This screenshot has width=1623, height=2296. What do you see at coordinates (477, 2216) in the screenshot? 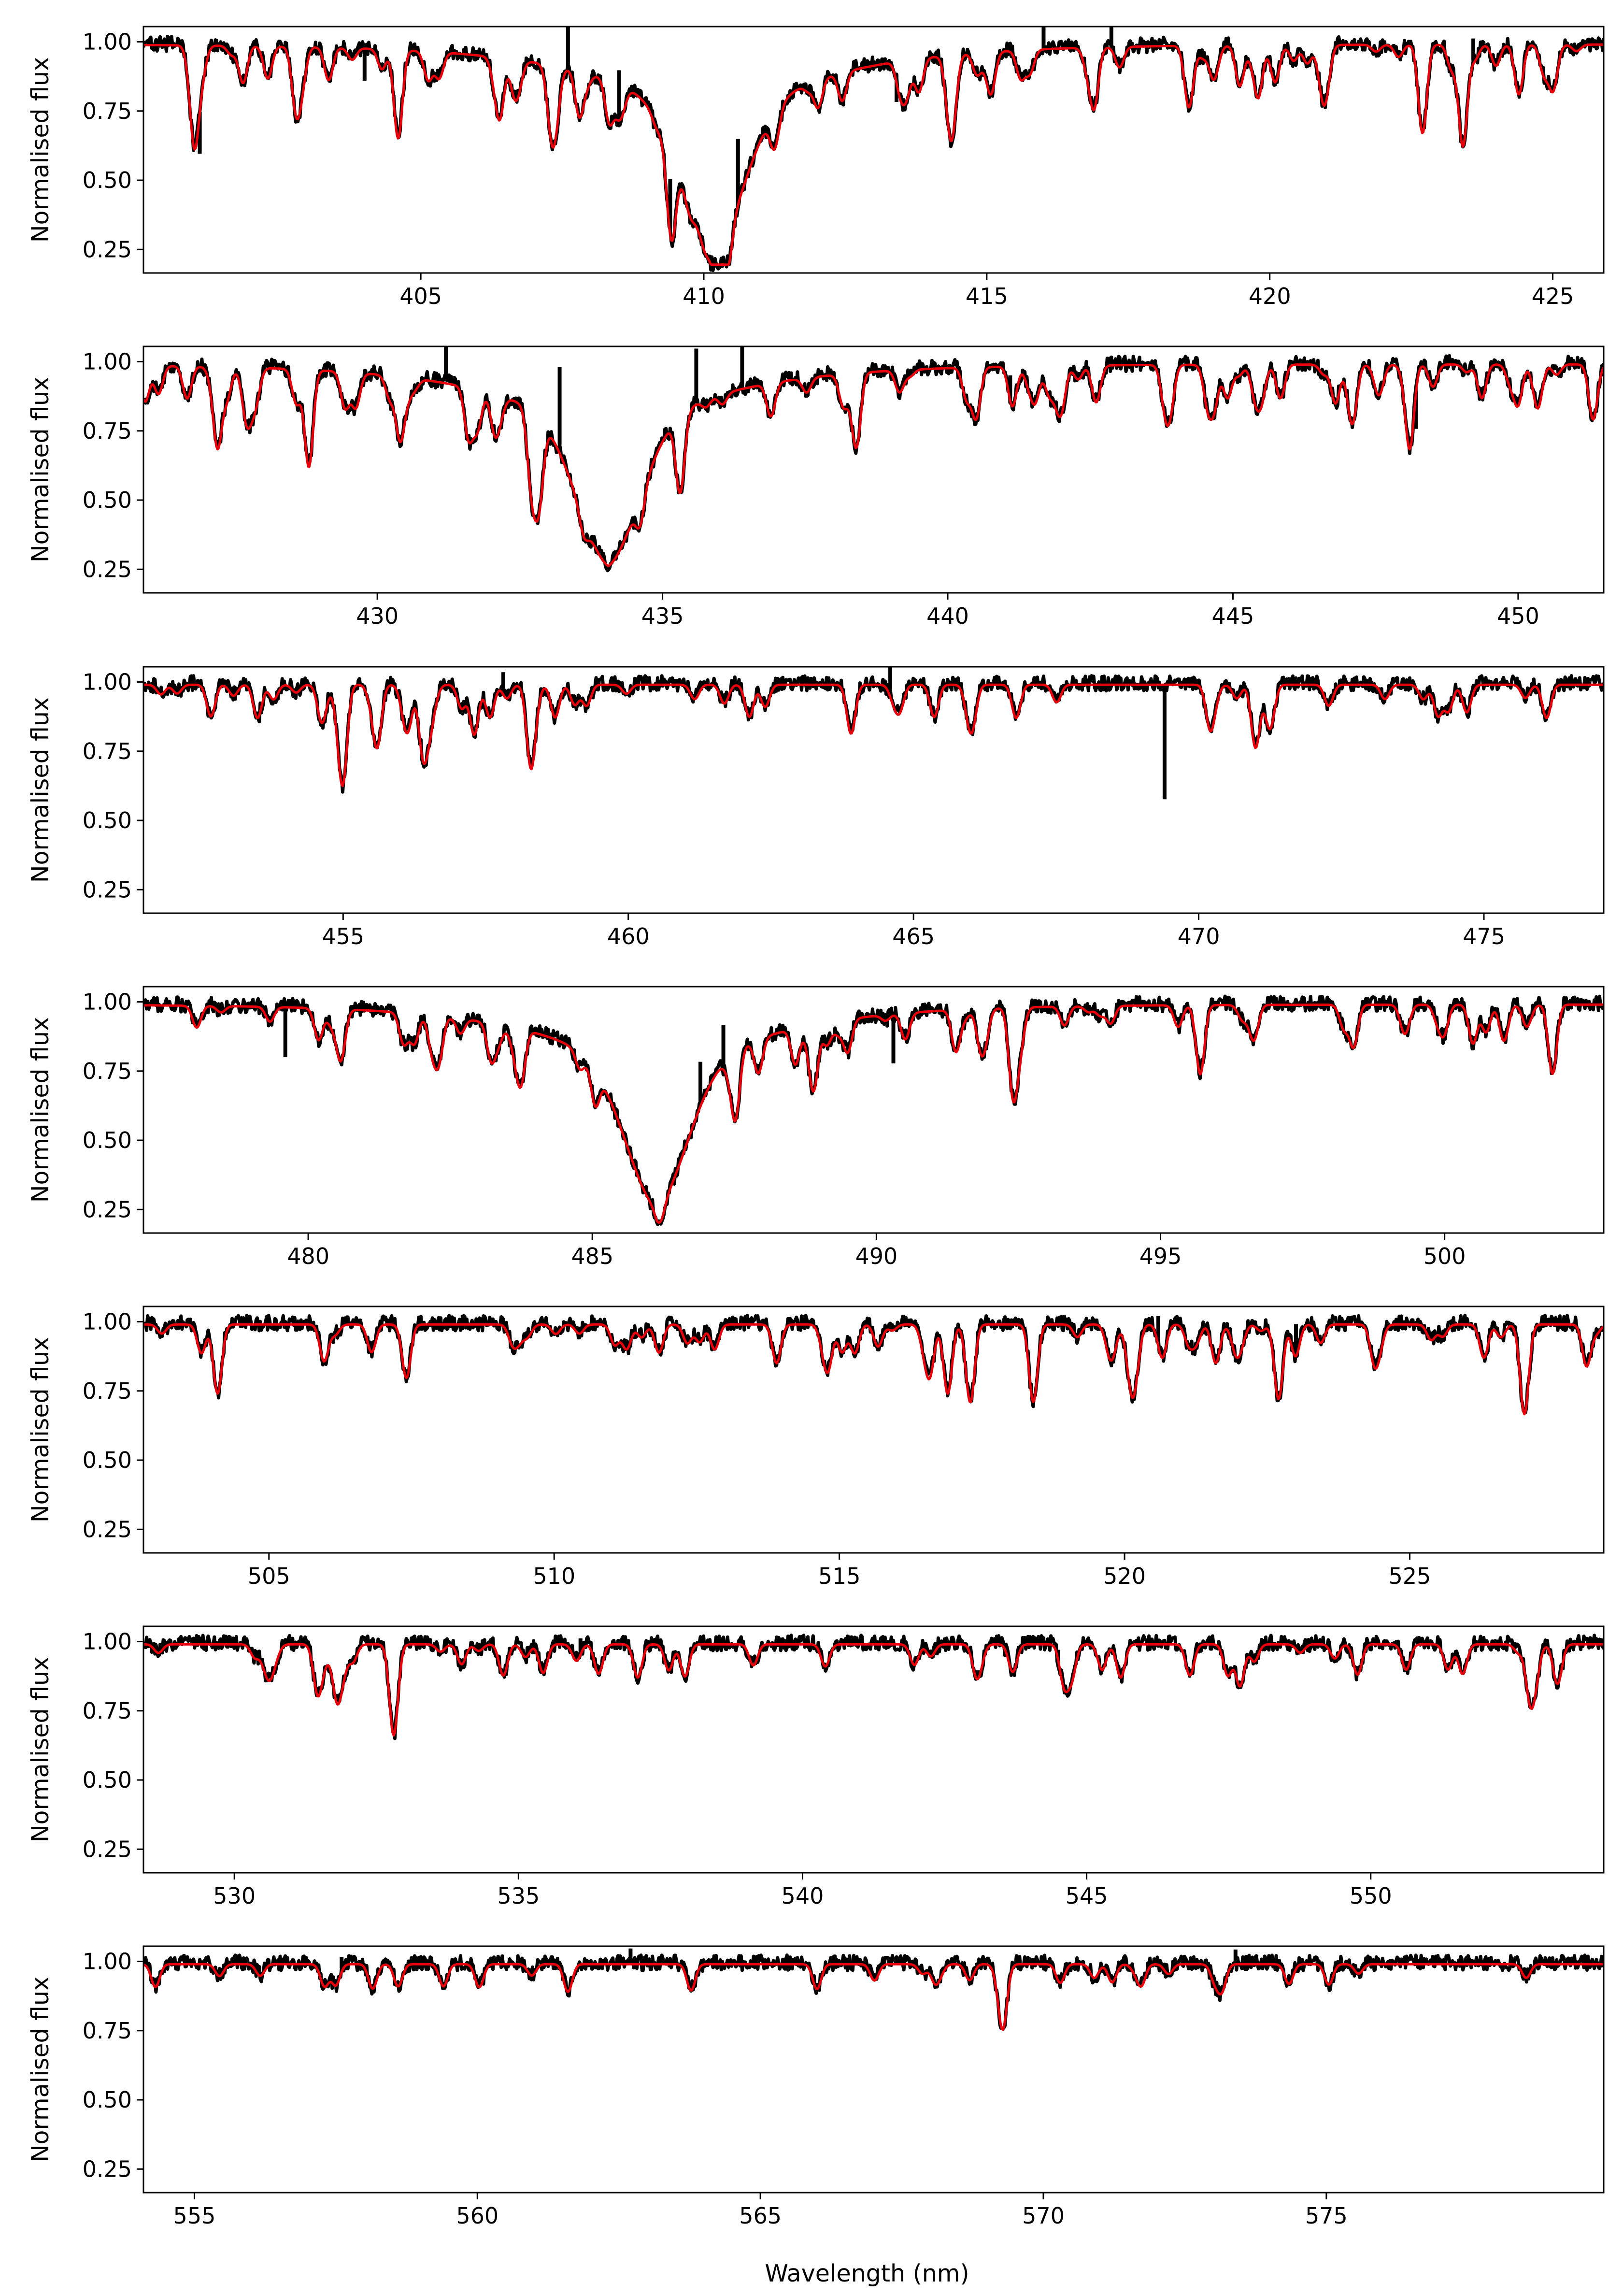
I see `x-tick-label: 560` at bounding box center [477, 2216].